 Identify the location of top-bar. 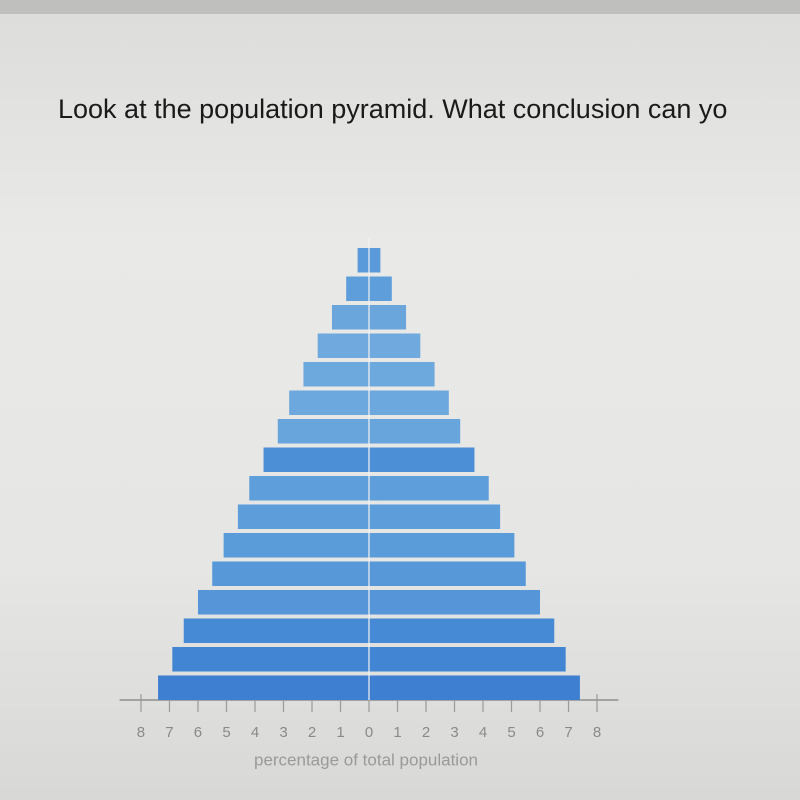
(400, 7).